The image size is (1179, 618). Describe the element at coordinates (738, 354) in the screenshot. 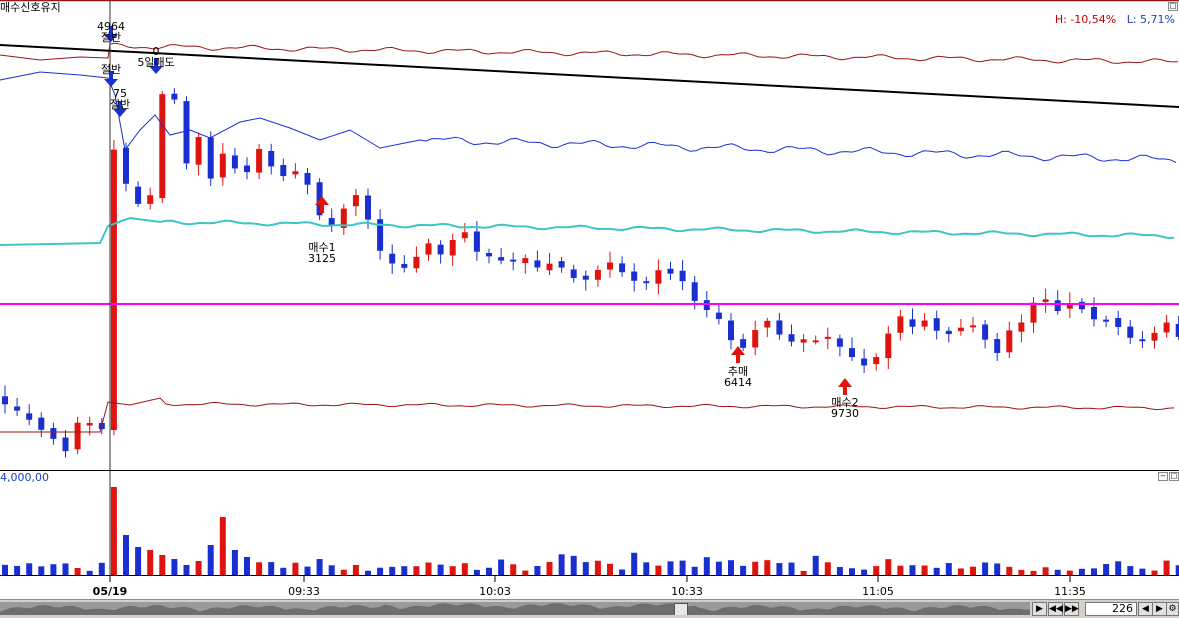

I see `buy-arrow-icon` at that location.